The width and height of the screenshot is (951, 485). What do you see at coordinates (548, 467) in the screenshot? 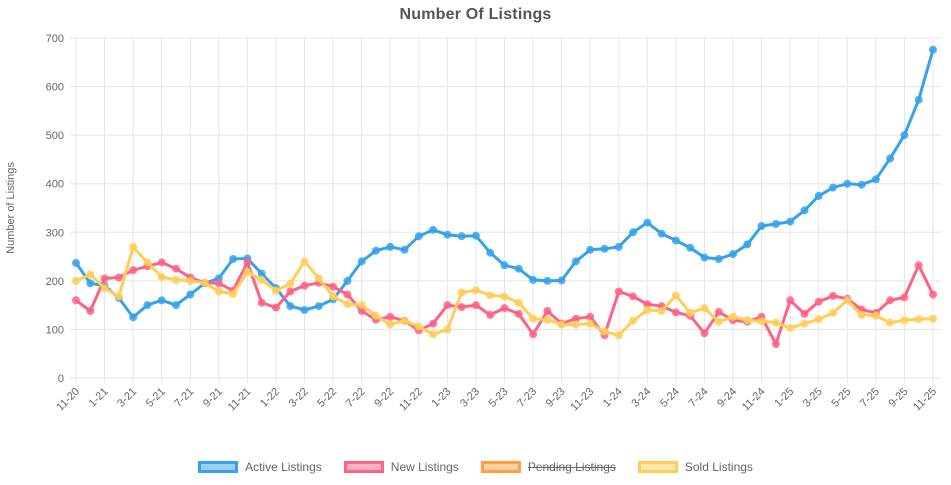
I see `legend-item-pending-listings: Pending Listings` at bounding box center [548, 467].